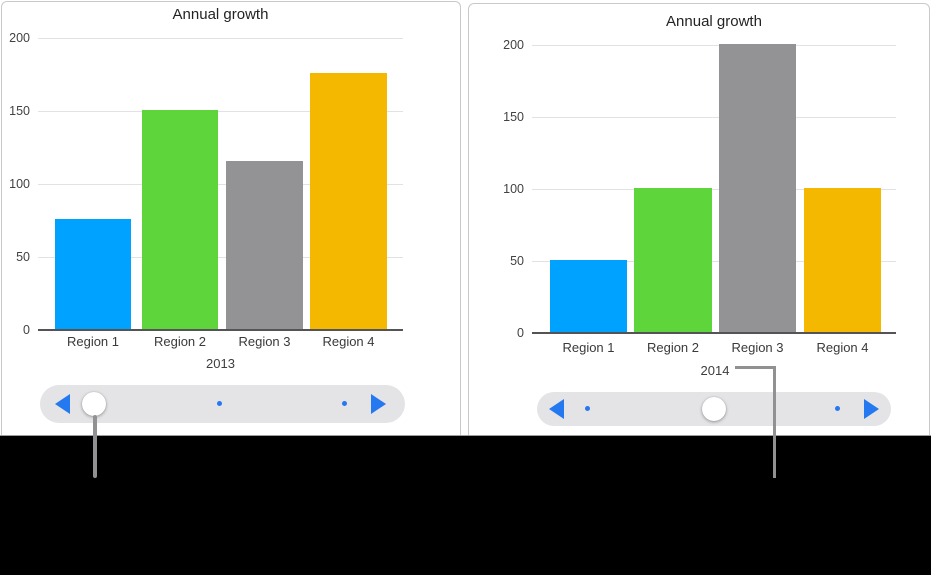  I want to click on year-scrubber-left, so click(222, 404).